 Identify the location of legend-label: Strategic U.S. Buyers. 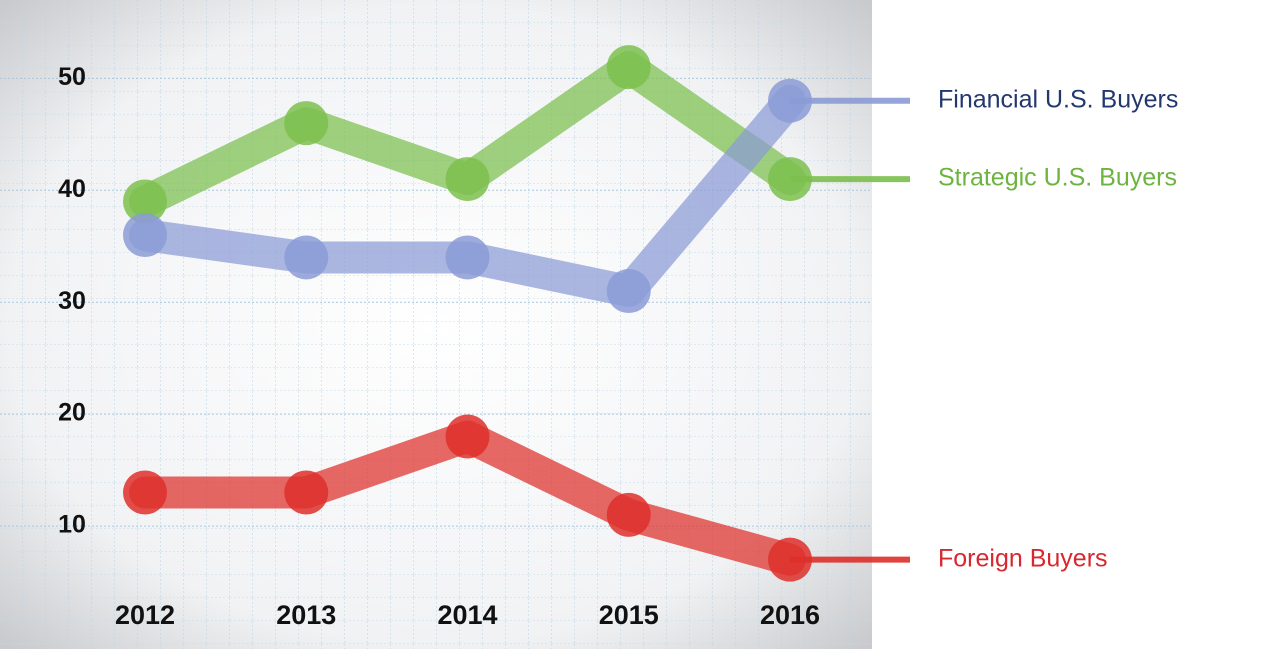
(1057, 178).